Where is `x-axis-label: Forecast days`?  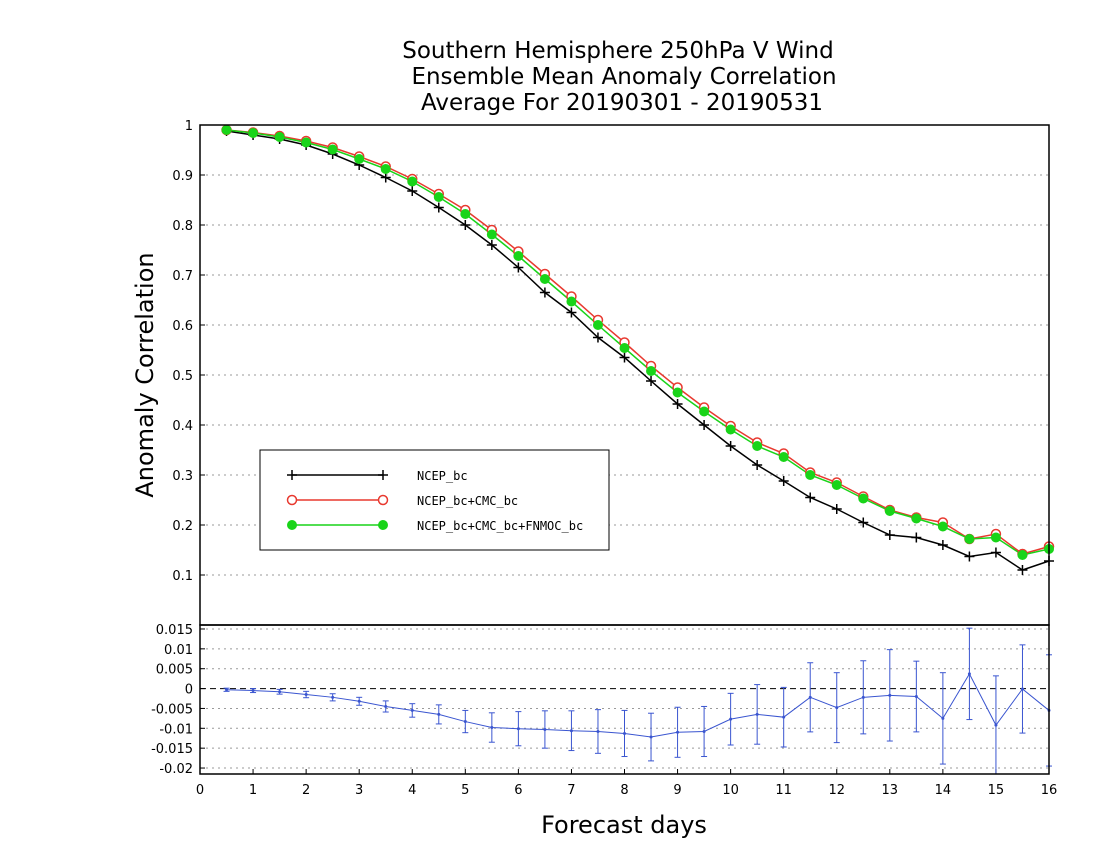 x-axis-label: Forecast days is located at coordinates (624, 825).